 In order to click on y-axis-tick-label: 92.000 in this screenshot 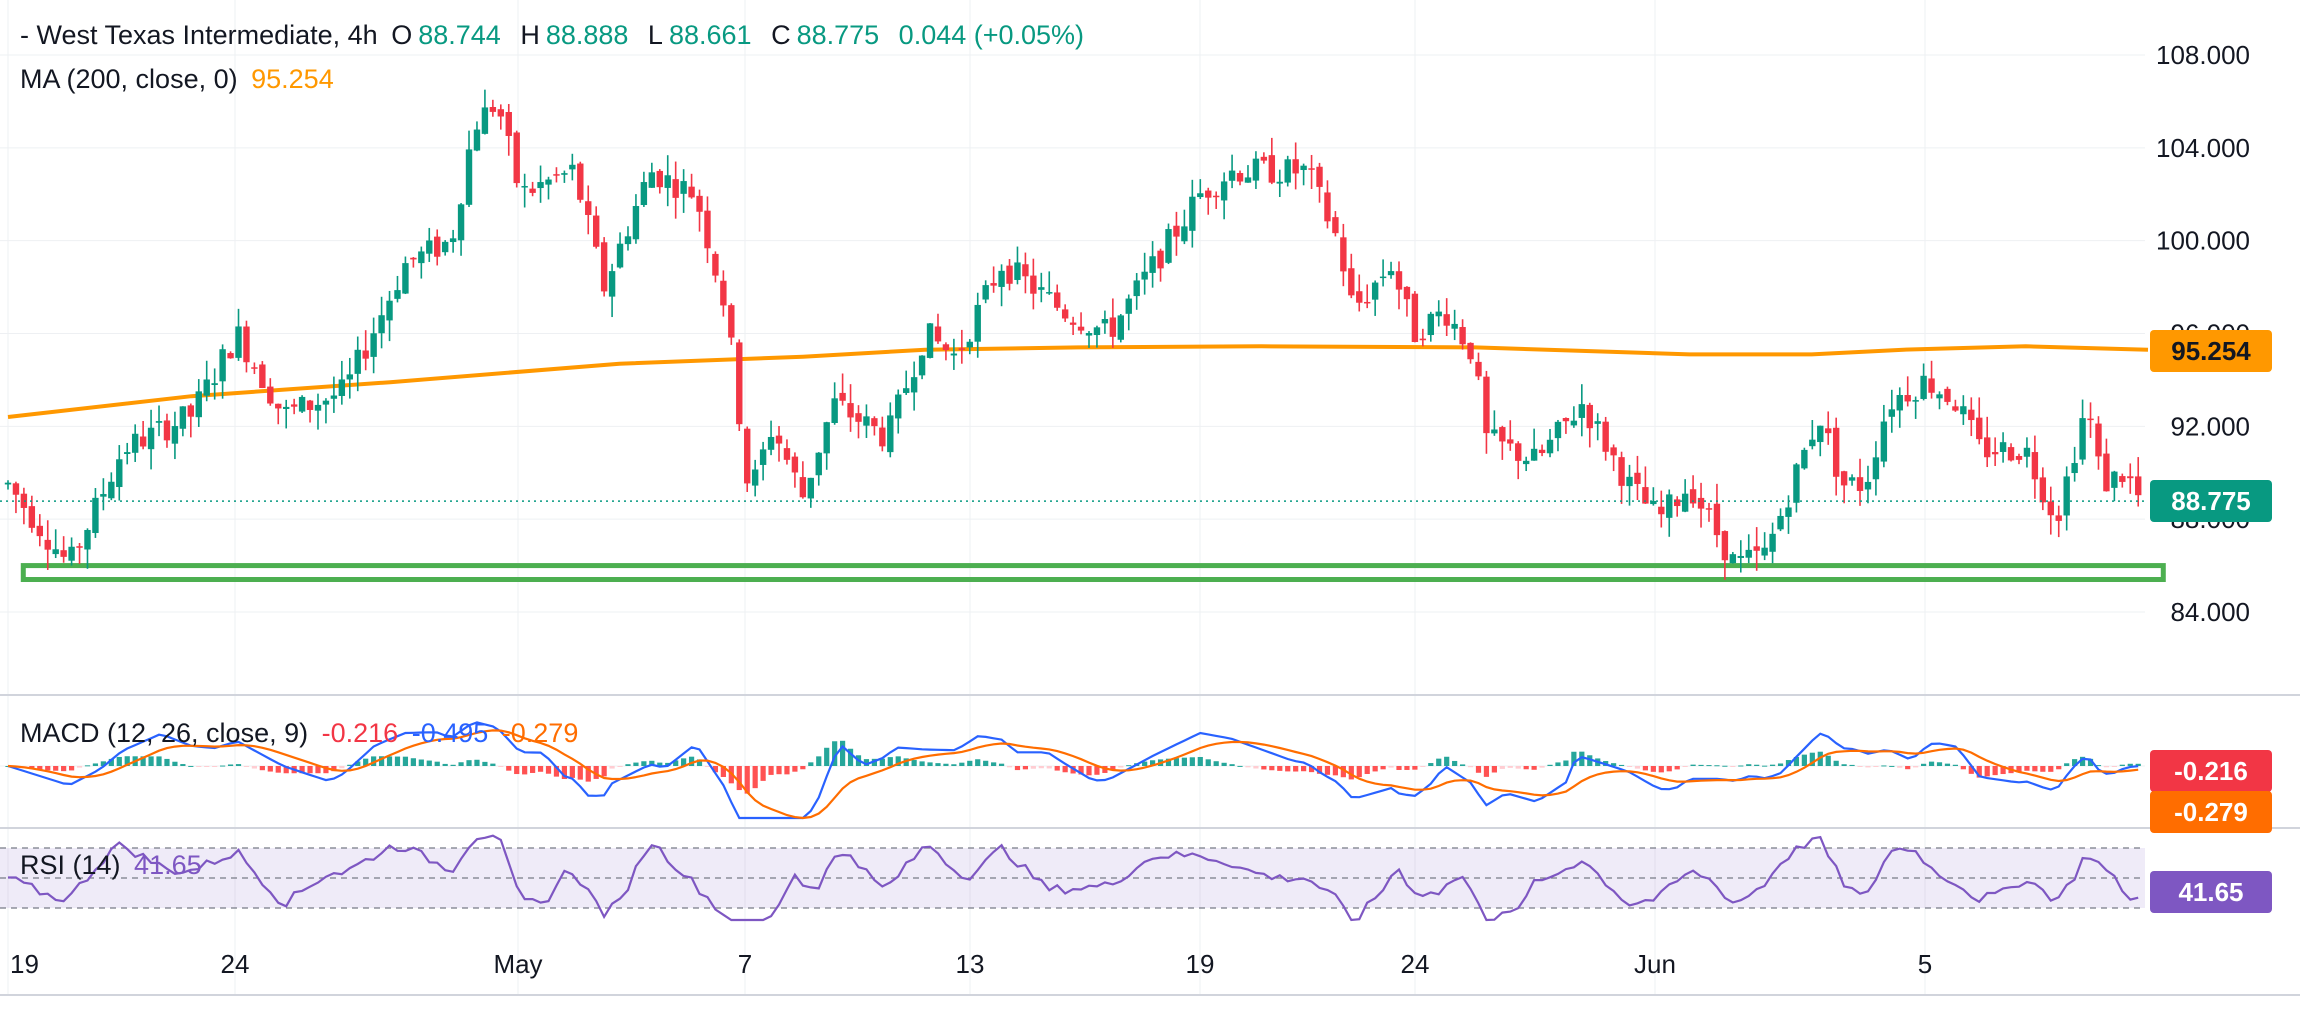, I will do `click(2210, 426)`.